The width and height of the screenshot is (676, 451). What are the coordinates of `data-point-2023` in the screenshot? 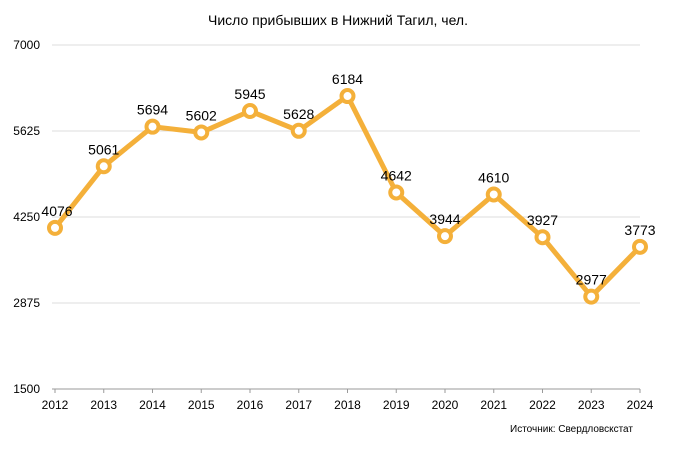 It's located at (591, 296).